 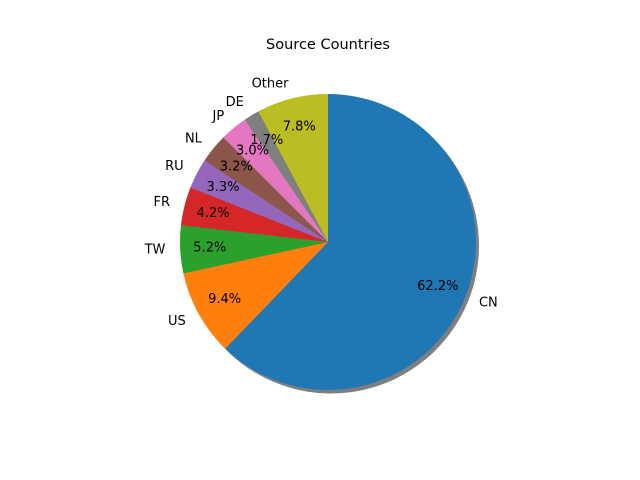 I want to click on pie-slice-us, so click(x=255, y=295).